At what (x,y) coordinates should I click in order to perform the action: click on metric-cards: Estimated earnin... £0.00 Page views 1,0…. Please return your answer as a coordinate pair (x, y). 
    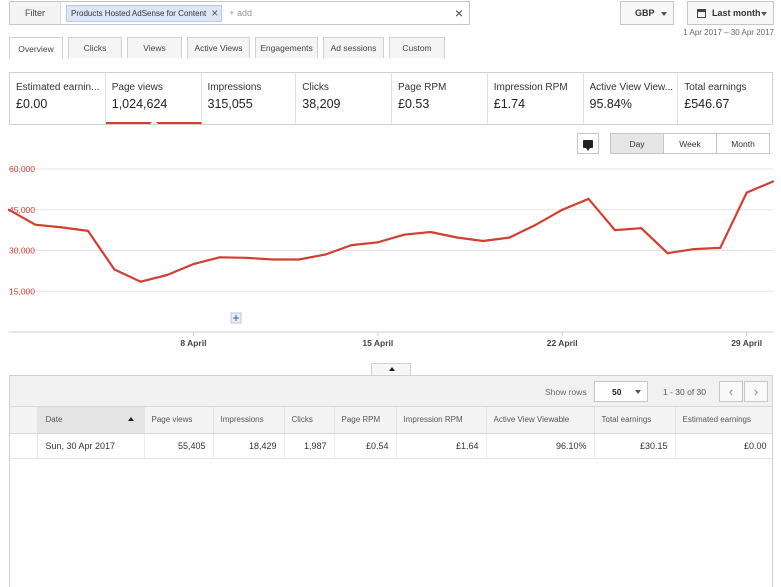
    Looking at the image, I should click on (391, 98).